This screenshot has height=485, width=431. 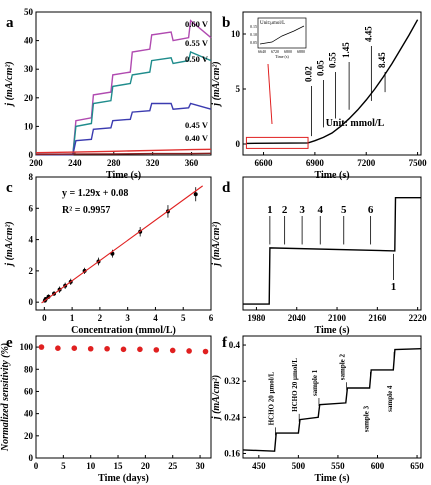 What do you see at coordinates (86, 210) in the screenshot?
I see `fit-r2: R² = 0.9957` at bounding box center [86, 210].